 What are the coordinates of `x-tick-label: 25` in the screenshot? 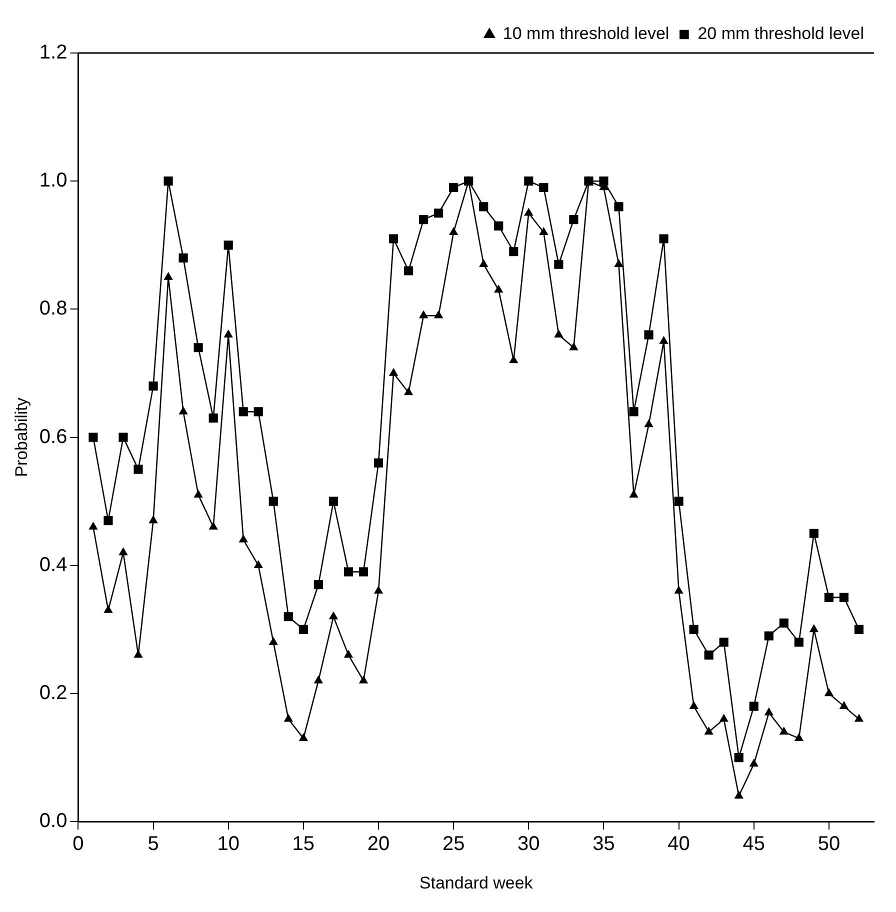 It's located at (453, 844).